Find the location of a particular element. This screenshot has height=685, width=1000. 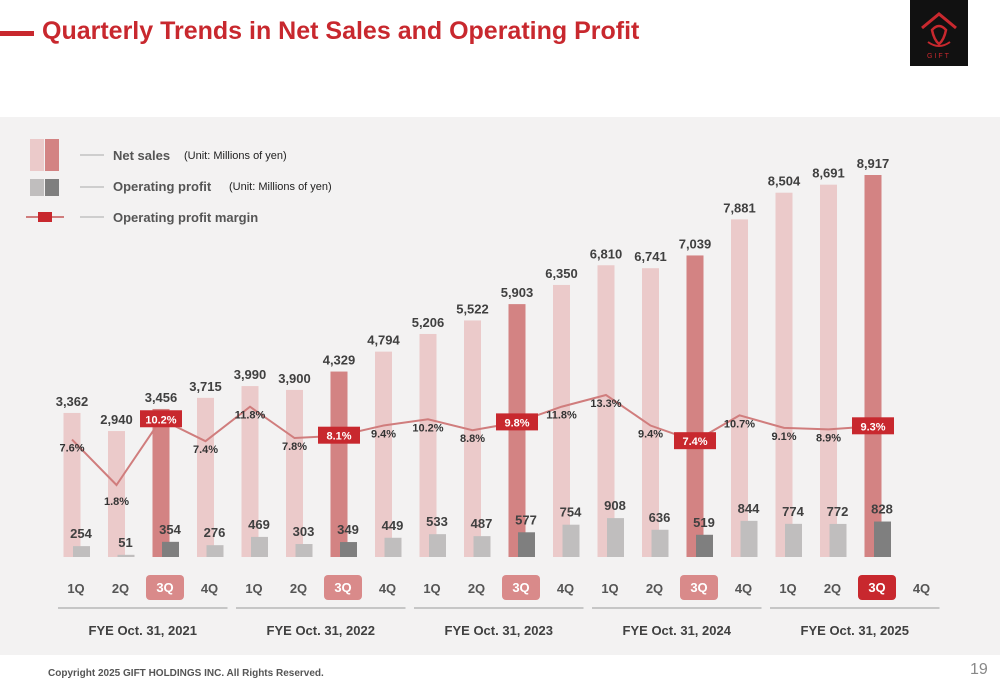

margin-data-label: 7.4% is located at coordinates (205, 450).